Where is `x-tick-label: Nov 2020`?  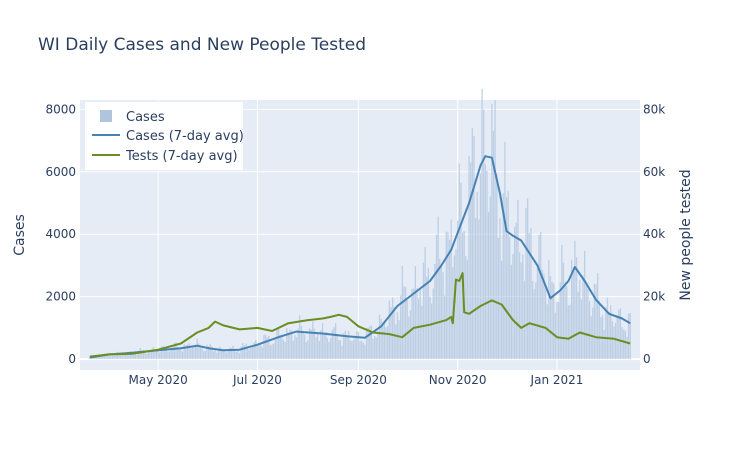
x-tick-label: Nov 2020 is located at coordinates (458, 380).